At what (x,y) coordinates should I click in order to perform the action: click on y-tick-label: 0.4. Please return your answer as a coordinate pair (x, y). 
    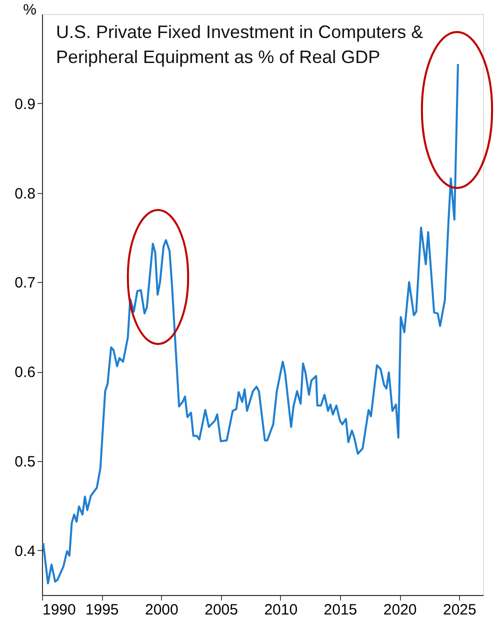
    Looking at the image, I should click on (25, 551).